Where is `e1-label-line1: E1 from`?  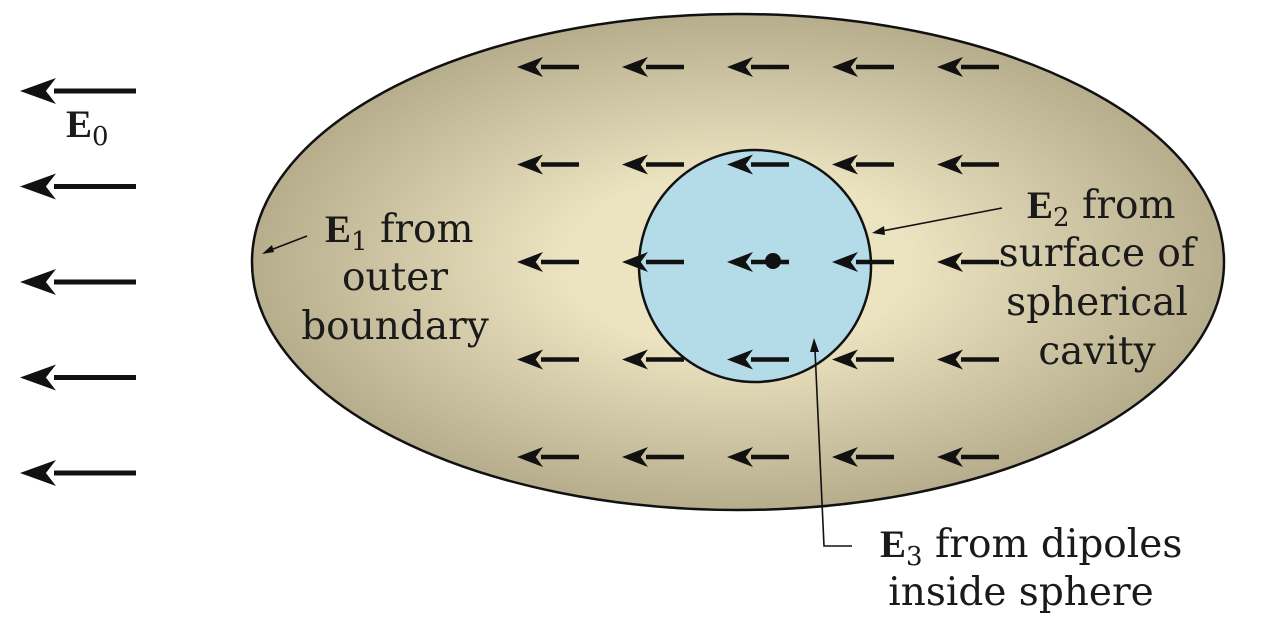 e1-label-line1: E1 from is located at coordinates (399, 232).